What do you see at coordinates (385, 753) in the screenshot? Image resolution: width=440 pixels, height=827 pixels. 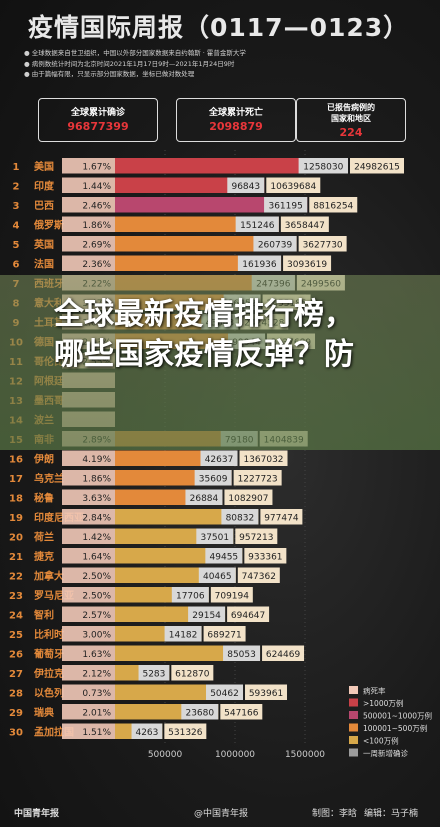 I see `legend-label: 一周新增确诊` at bounding box center [385, 753].